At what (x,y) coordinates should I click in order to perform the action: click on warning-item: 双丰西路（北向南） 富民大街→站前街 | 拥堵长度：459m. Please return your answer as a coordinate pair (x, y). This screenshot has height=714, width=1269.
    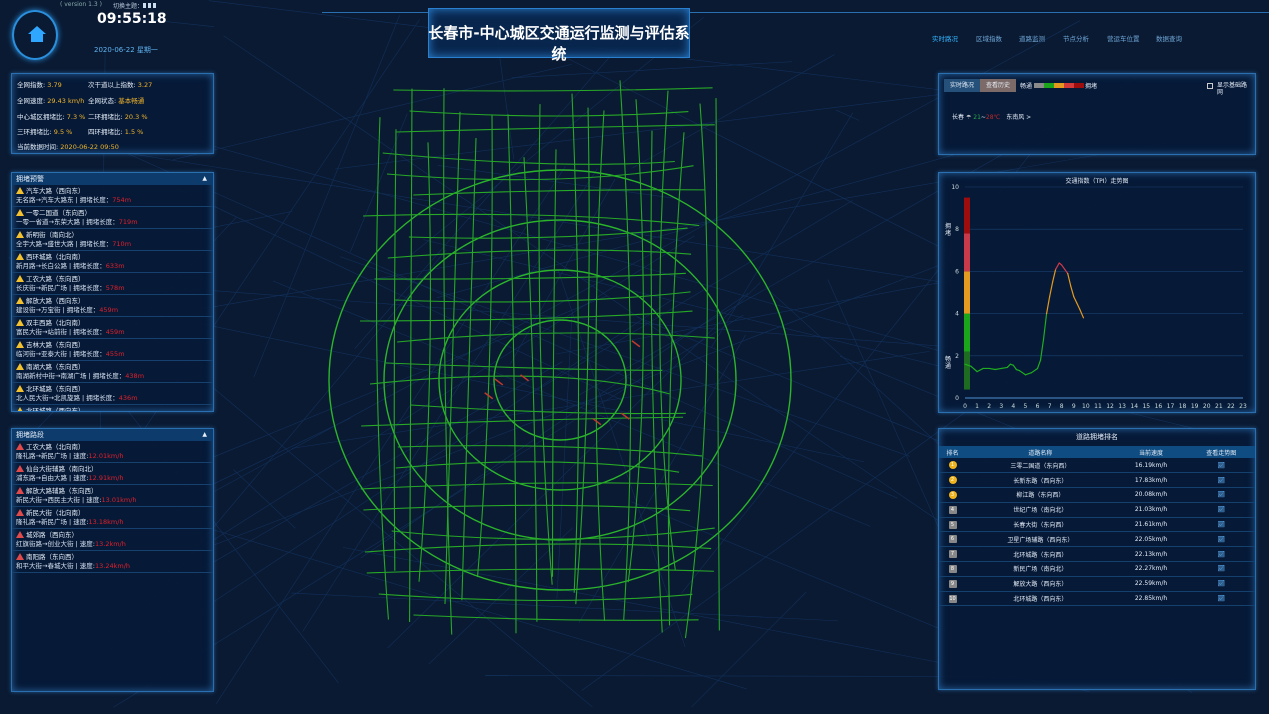
    Looking at the image, I should click on (112, 328).